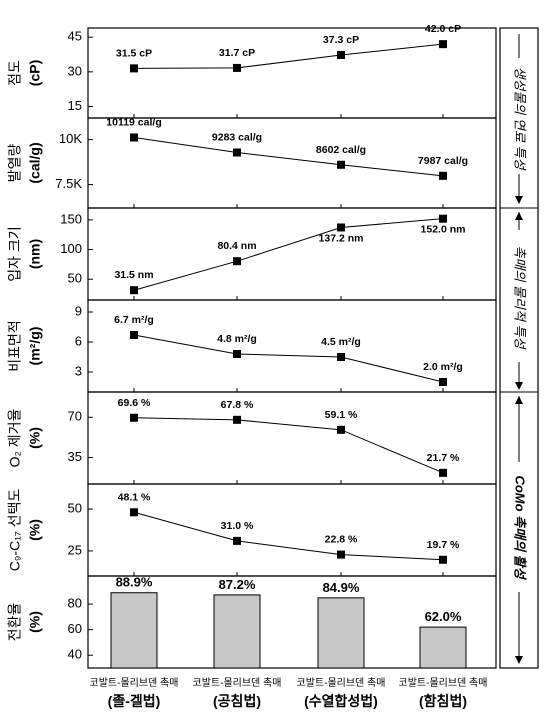 This screenshot has height=725, width=550. Describe the element at coordinates (75, 654) in the screenshot. I see `y-tick-label: 40` at that location.